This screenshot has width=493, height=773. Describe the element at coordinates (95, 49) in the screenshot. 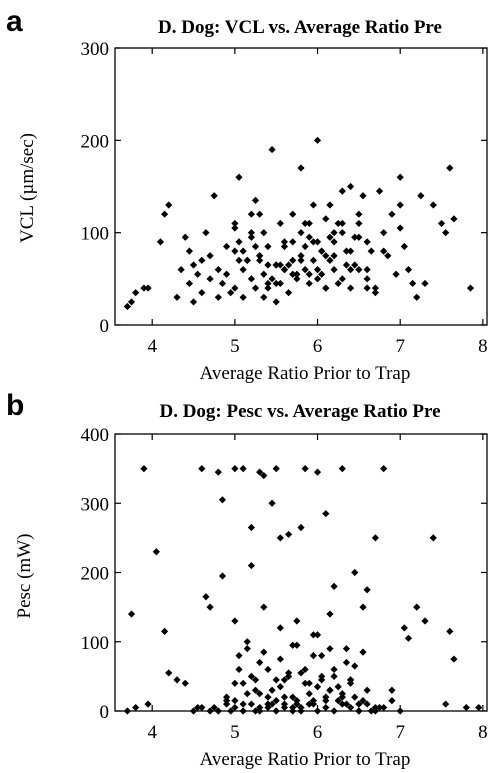

I see `y-tick-label: 300` at that location.